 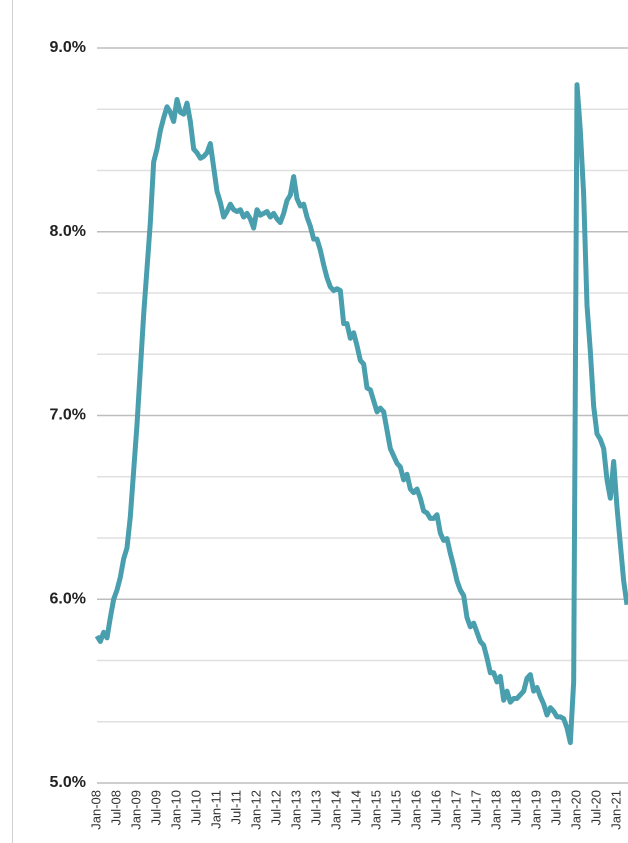 What do you see at coordinates (495, 810) in the screenshot?
I see `x-tick-label: Jan-18` at bounding box center [495, 810].